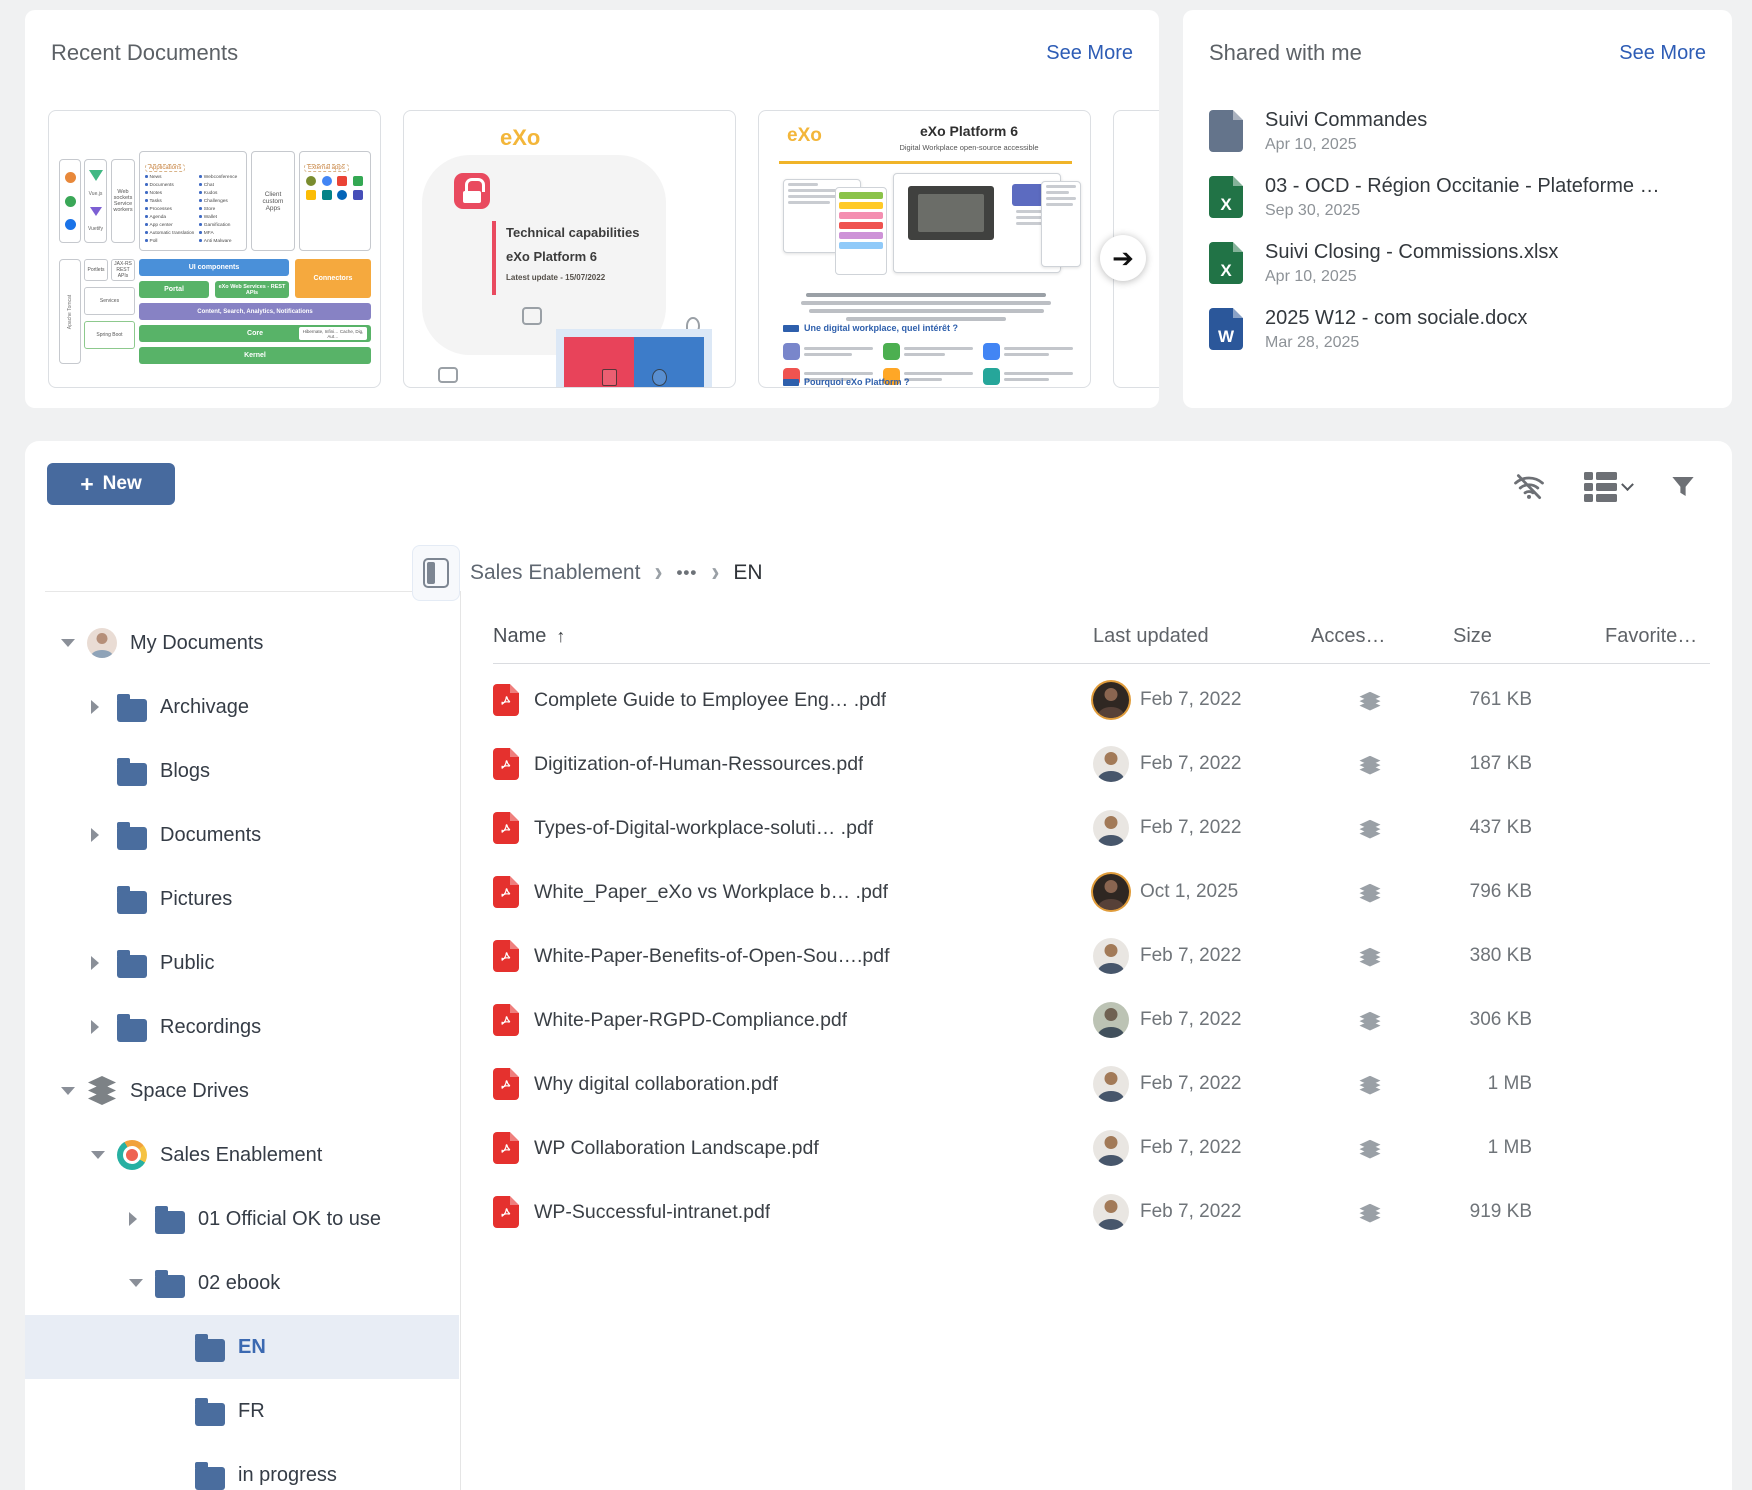 The width and height of the screenshot is (1752, 1490). What do you see at coordinates (220, 218) in the screenshot?
I see `application-item: Wallet` at bounding box center [220, 218].